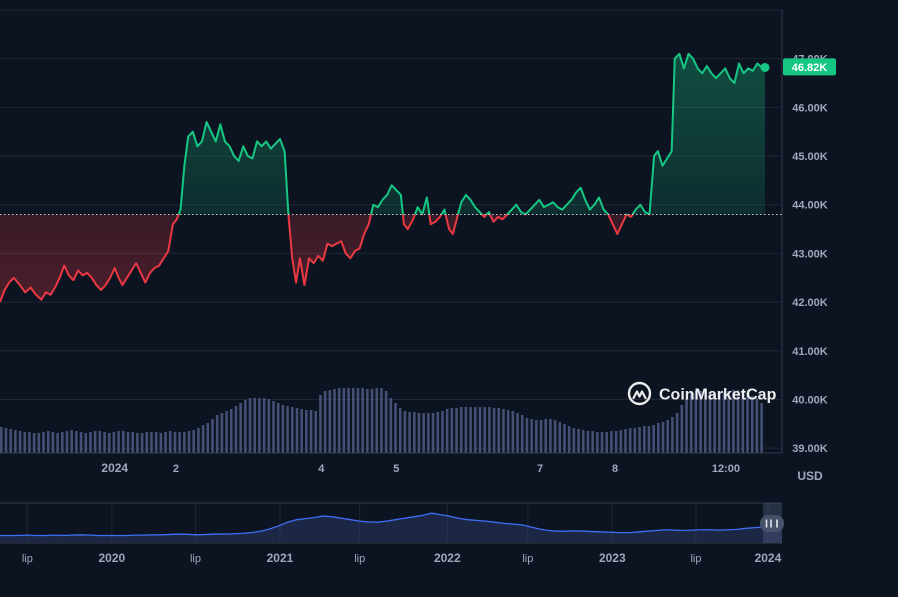  What do you see at coordinates (316, 258) in the screenshot?
I see `price-area-below` at bounding box center [316, 258].